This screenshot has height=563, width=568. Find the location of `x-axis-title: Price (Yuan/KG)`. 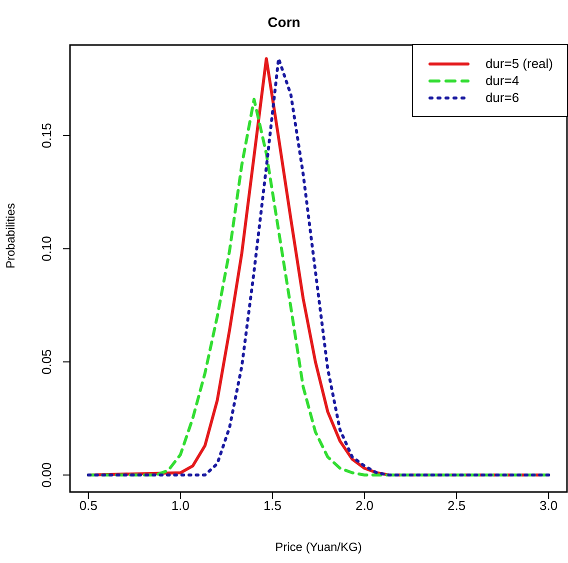

x-axis-title: Price (Yuan/KG) is located at coordinates (318, 547).